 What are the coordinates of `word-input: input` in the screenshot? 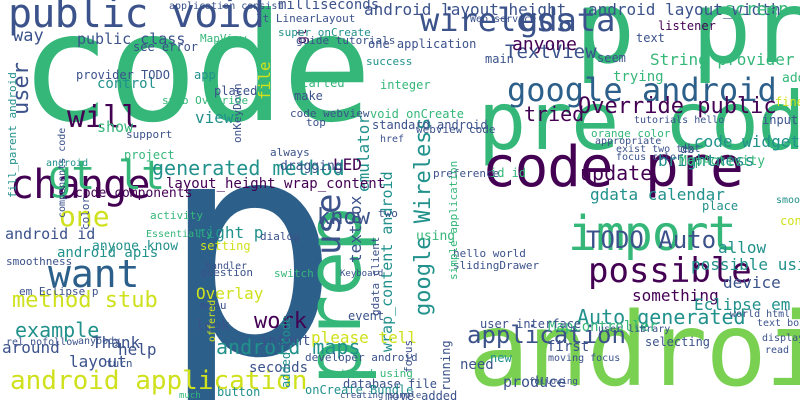 It's located at (780, 120).